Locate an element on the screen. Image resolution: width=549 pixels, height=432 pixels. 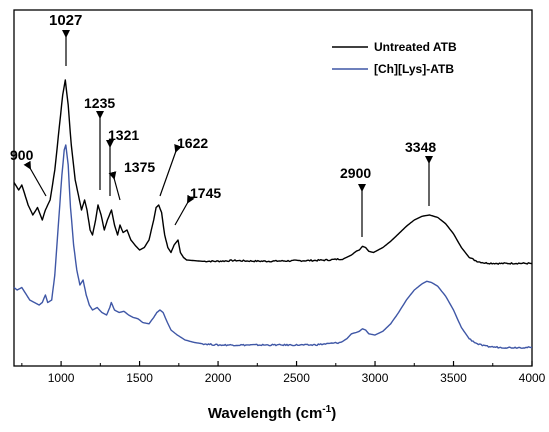
peak-label-1622: 1622 is located at coordinates (192, 143).